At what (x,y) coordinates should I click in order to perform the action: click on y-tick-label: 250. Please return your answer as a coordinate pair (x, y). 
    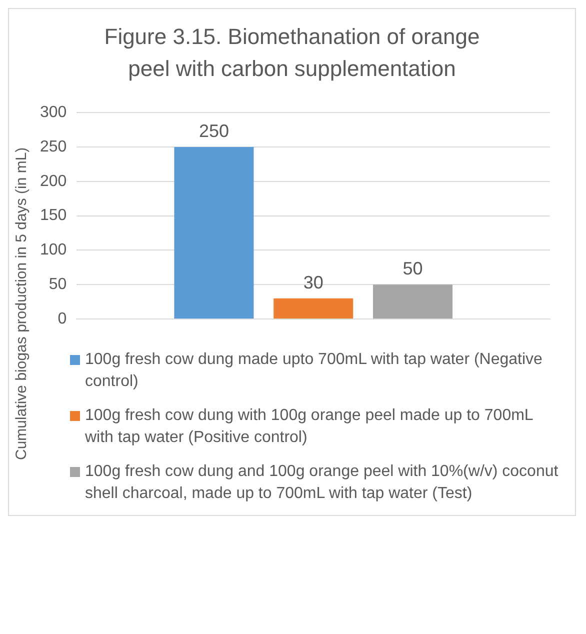
    Looking at the image, I should click on (53, 147).